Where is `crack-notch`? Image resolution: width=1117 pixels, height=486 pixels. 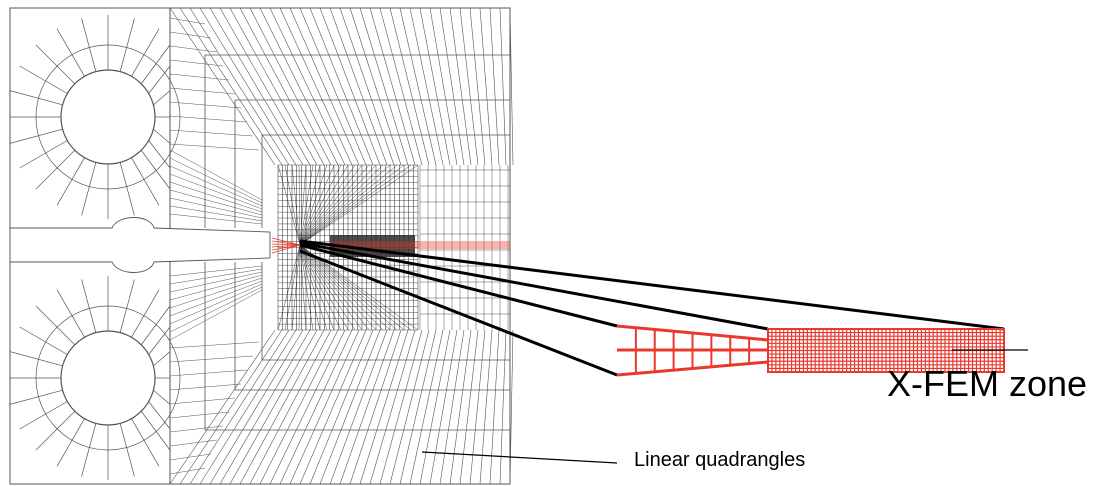
crack-notch is located at coordinates (140, 245).